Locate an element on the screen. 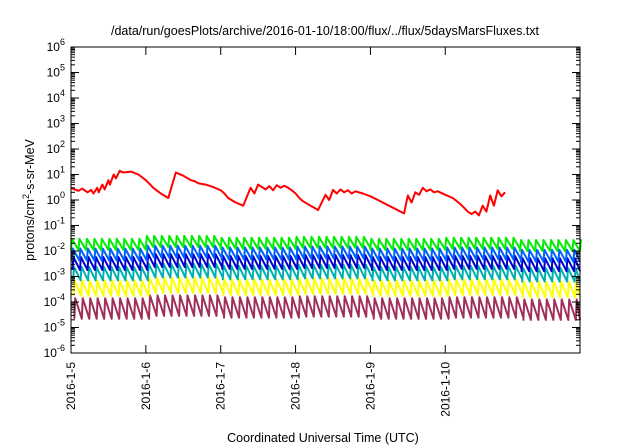 The image size is (640, 448). x-tick-label: 2016-1-5 is located at coordinates (71, 386).